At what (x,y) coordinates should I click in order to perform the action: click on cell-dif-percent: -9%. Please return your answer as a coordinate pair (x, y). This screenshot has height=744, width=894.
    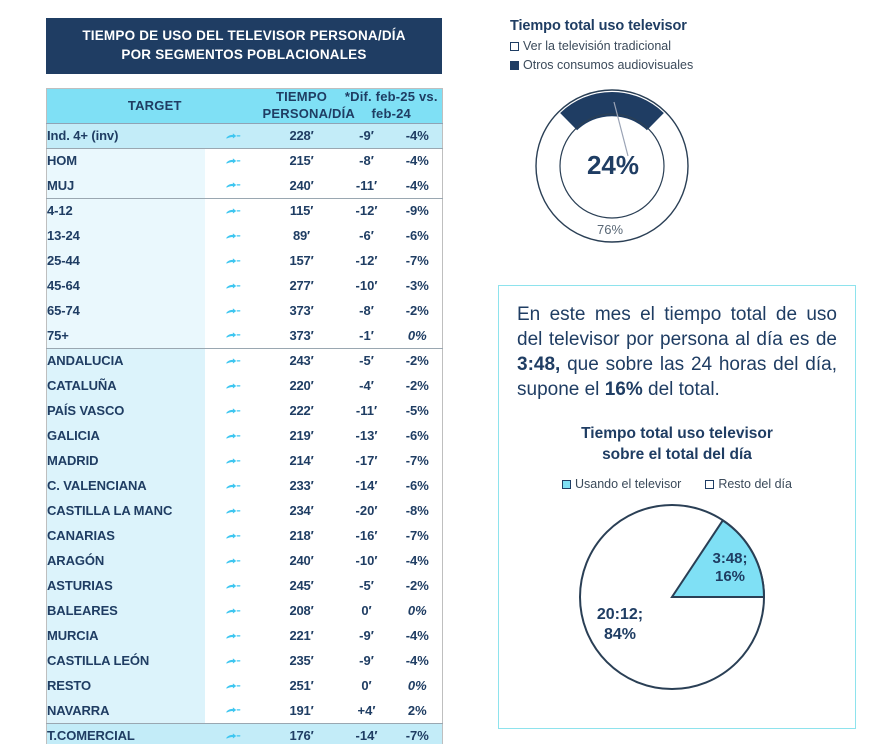
    Looking at the image, I should click on (417, 210).